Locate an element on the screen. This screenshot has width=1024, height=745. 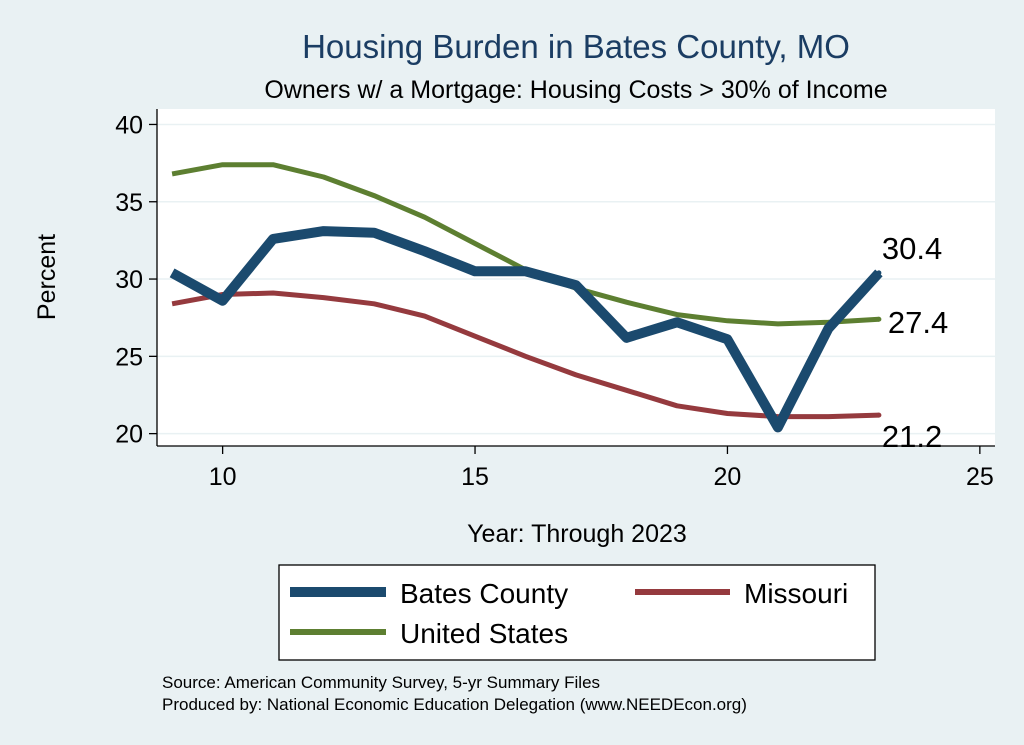
legend: Bates County Missouri United States is located at coordinates (577, 612).